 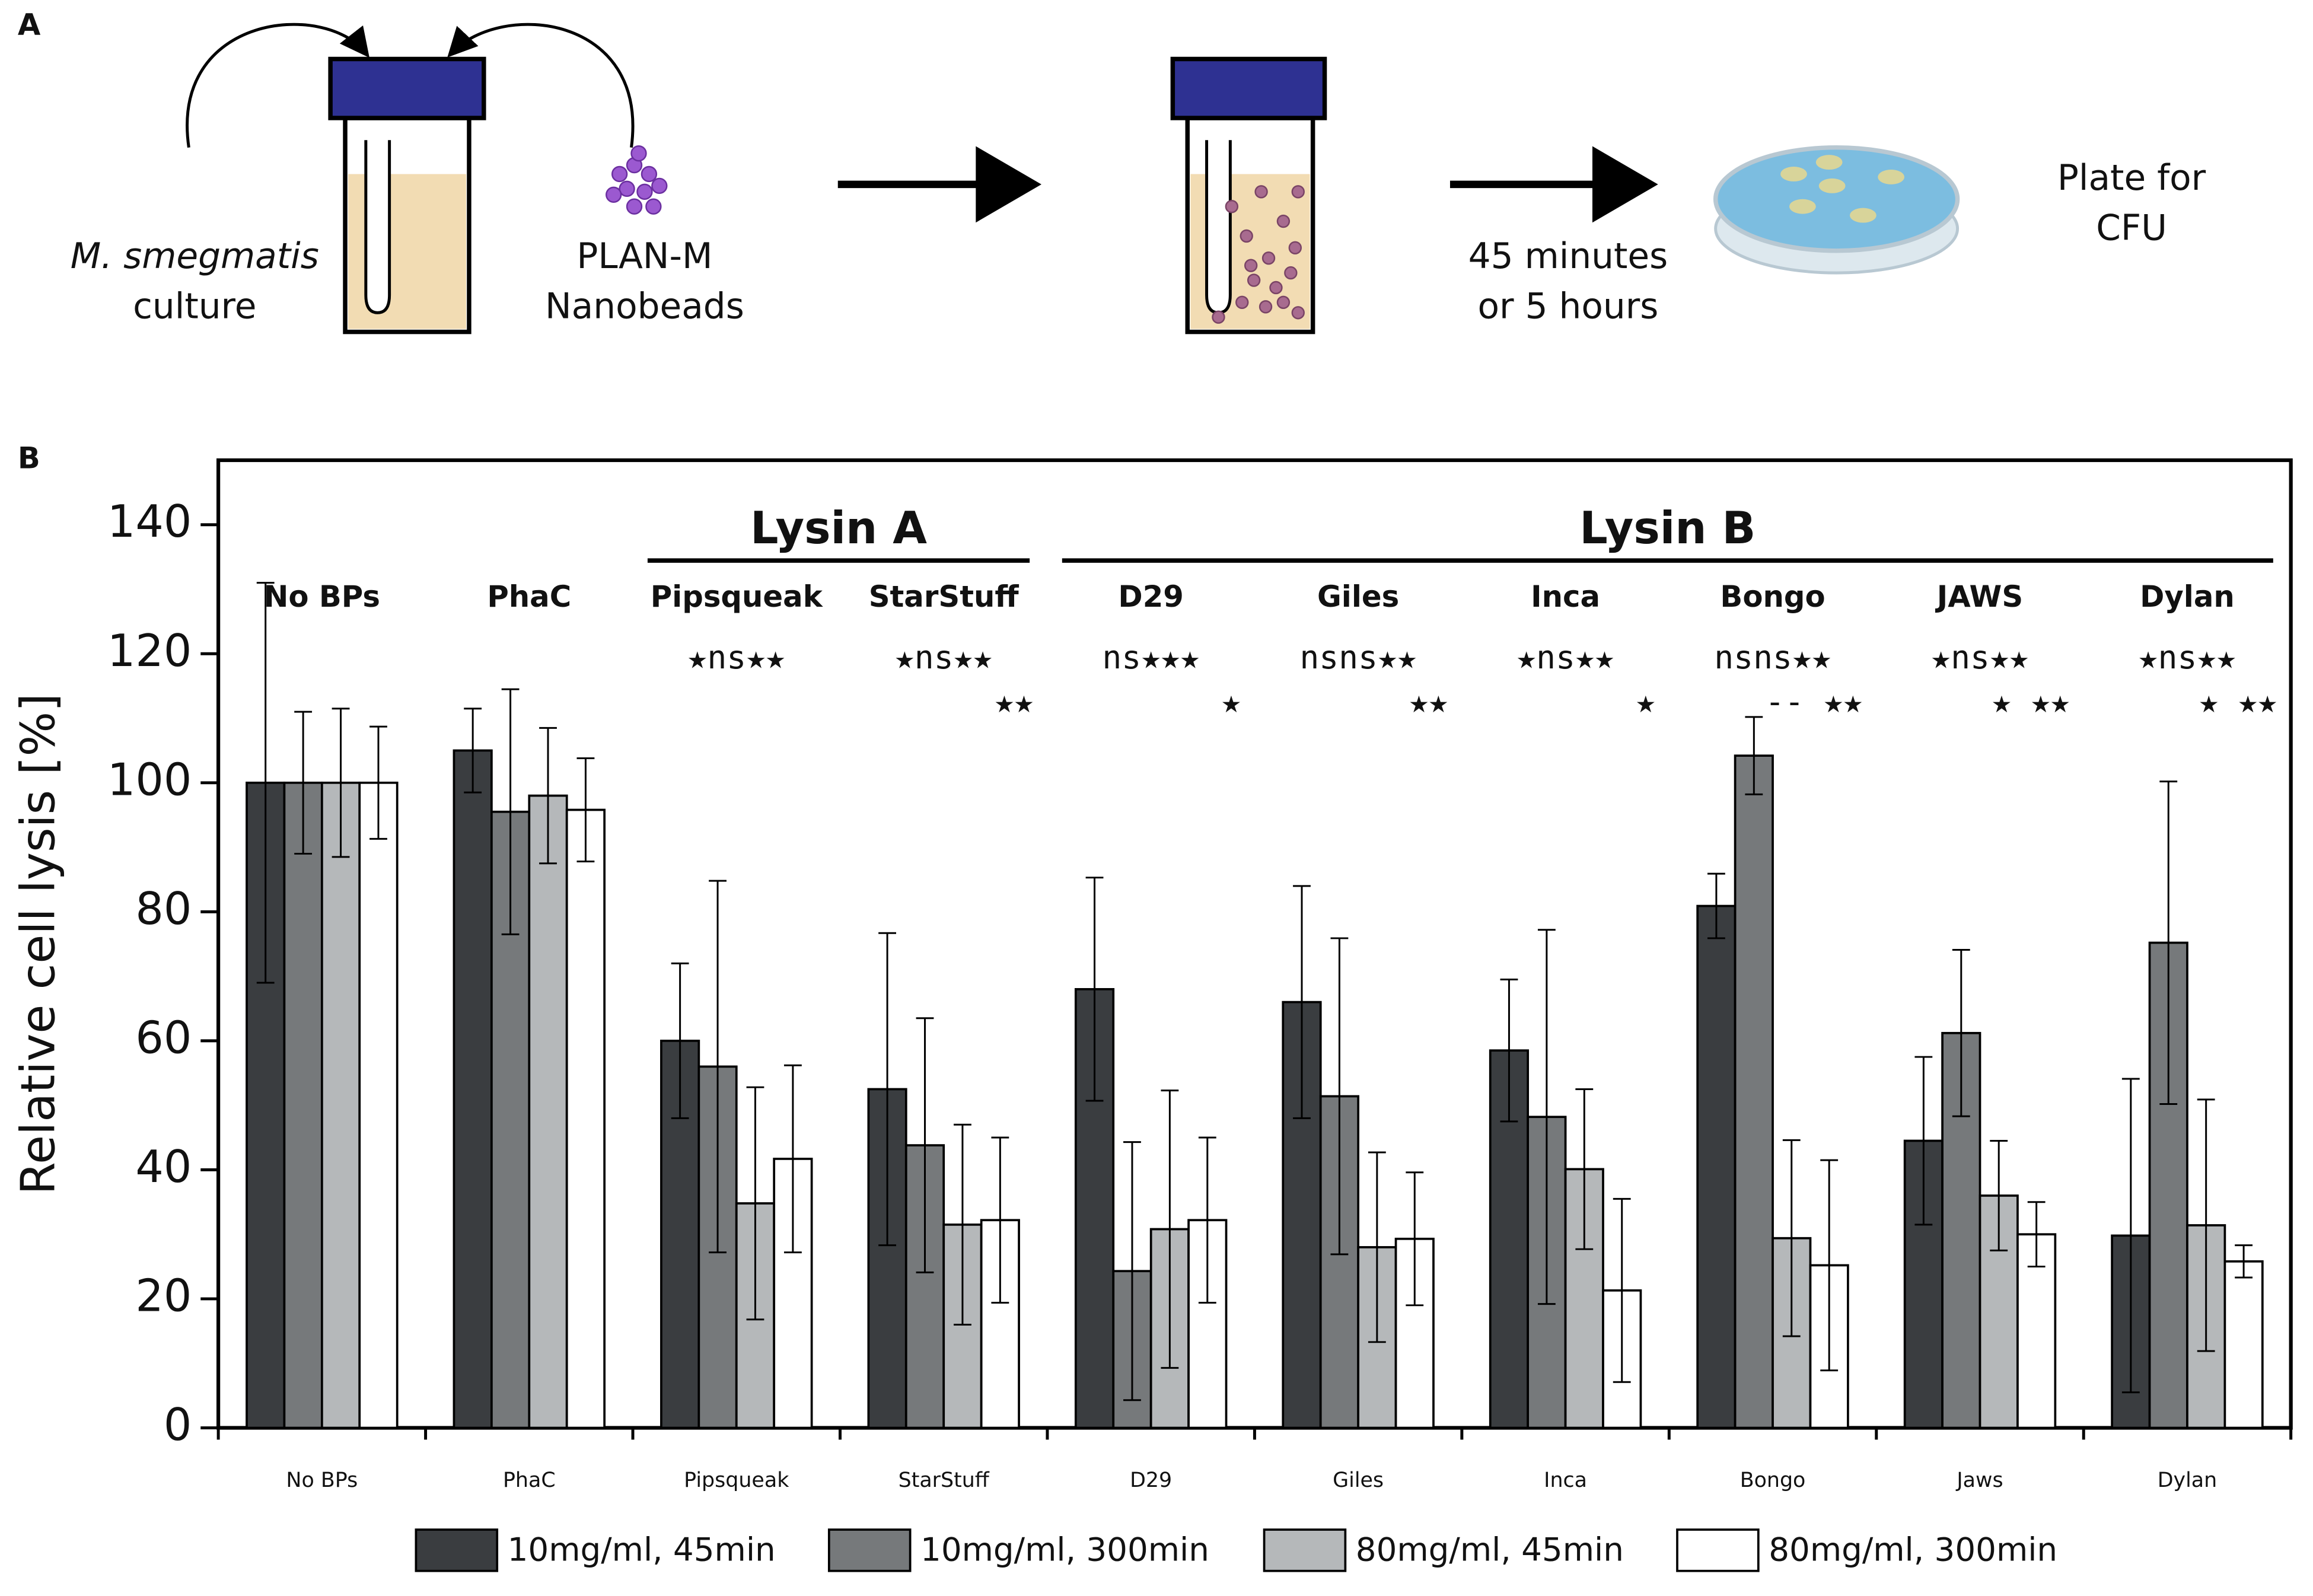 What do you see at coordinates (29, 458) in the screenshot?
I see `panel-label: B` at bounding box center [29, 458].